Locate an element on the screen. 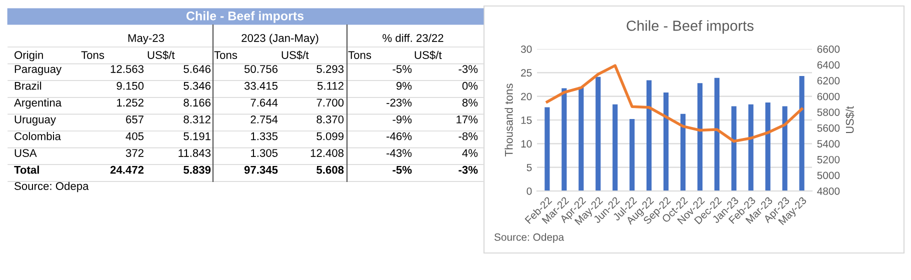  text: -46% is located at coordinates (399, 136).